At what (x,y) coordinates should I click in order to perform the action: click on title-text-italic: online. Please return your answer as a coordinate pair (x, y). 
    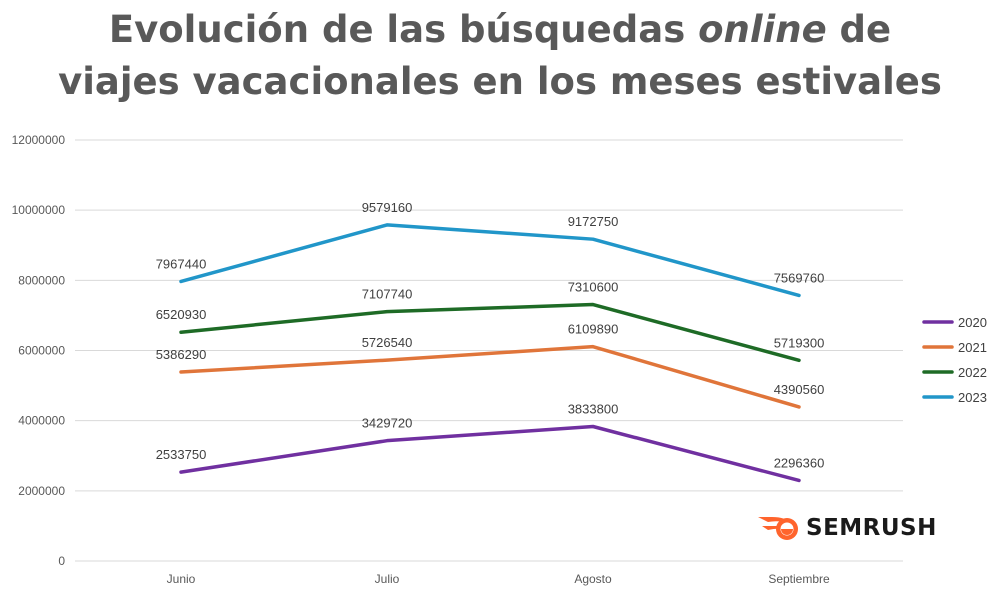
    Looking at the image, I should click on (762, 29).